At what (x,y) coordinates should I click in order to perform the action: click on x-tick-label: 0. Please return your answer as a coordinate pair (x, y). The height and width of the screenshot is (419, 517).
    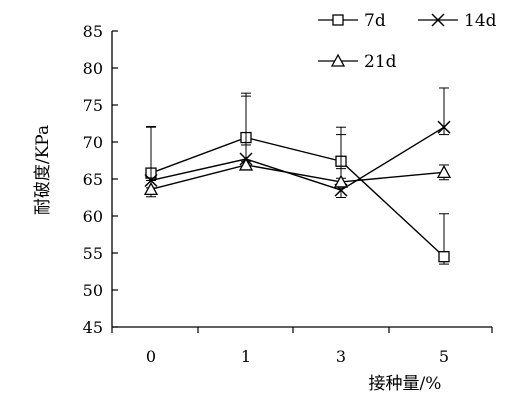
    Looking at the image, I should click on (151, 356).